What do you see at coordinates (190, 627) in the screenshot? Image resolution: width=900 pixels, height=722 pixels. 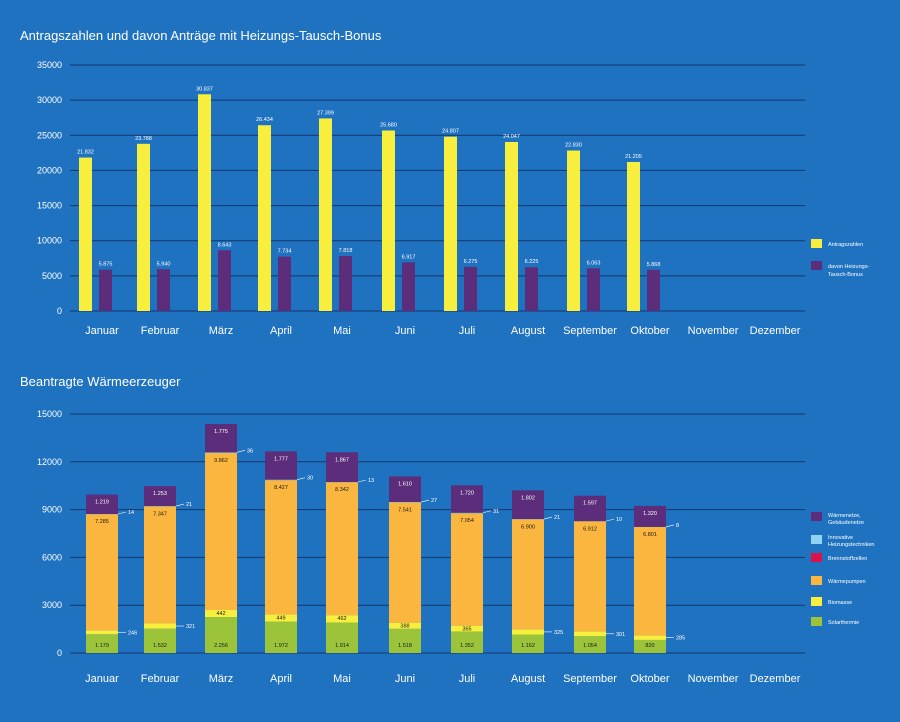 I see `chart2-data-label: 321` at bounding box center [190, 627].